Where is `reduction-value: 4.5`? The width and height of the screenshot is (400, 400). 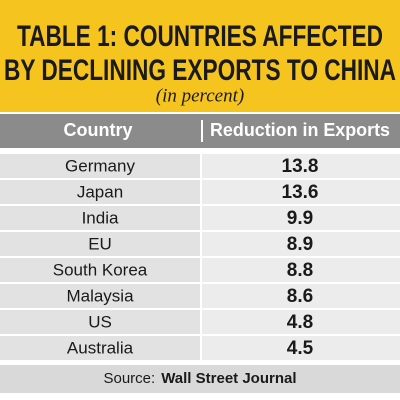
reduction-value: 4.5 is located at coordinates (300, 348).